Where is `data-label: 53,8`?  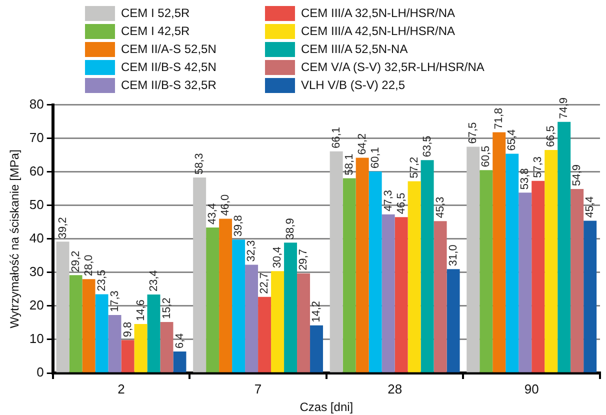
data-label: 53,8 is located at coordinates (525, 179).